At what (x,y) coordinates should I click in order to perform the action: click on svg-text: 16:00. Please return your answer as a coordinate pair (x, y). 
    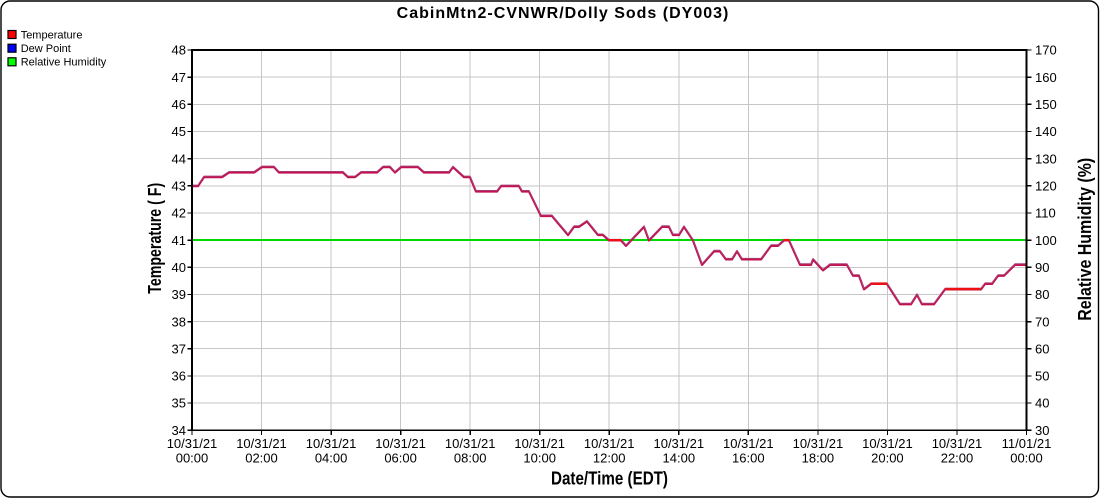
    Looking at the image, I should click on (748, 457).